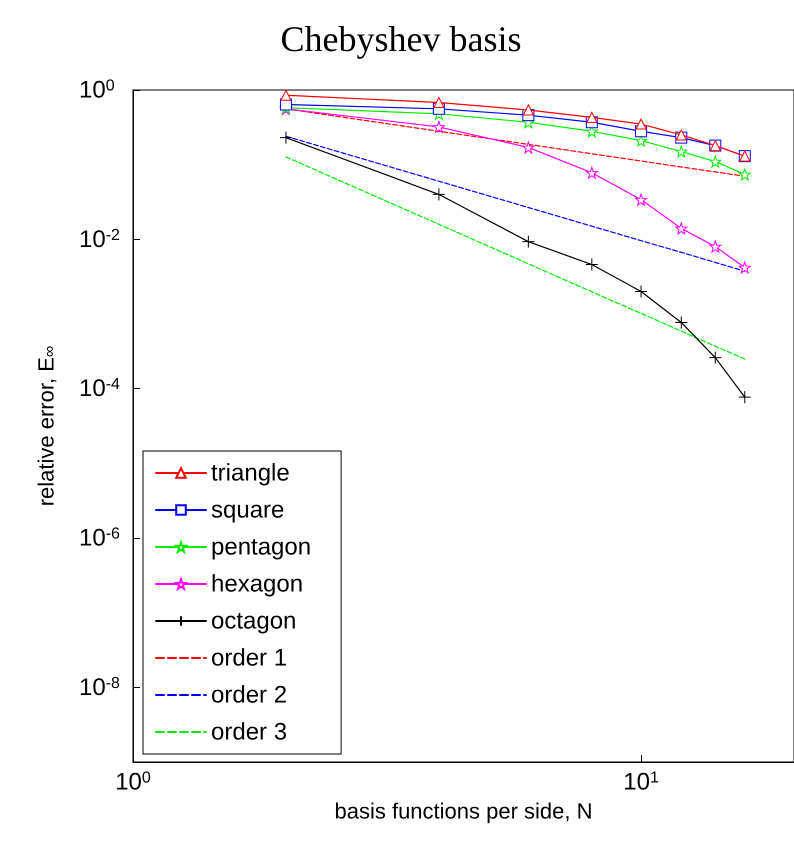 This screenshot has width=794, height=865. I want to click on y-axis-title: relative error, E∞, so click(46, 426).